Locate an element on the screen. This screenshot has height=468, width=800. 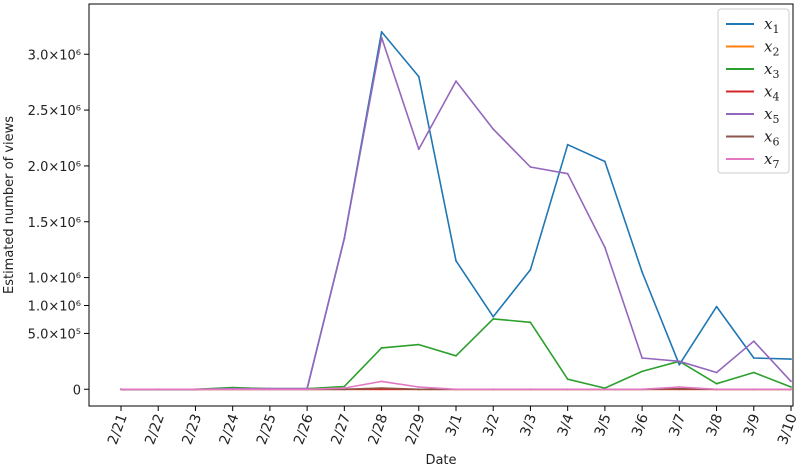
x-tick-label: 2/26 is located at coordinates (304, 429).